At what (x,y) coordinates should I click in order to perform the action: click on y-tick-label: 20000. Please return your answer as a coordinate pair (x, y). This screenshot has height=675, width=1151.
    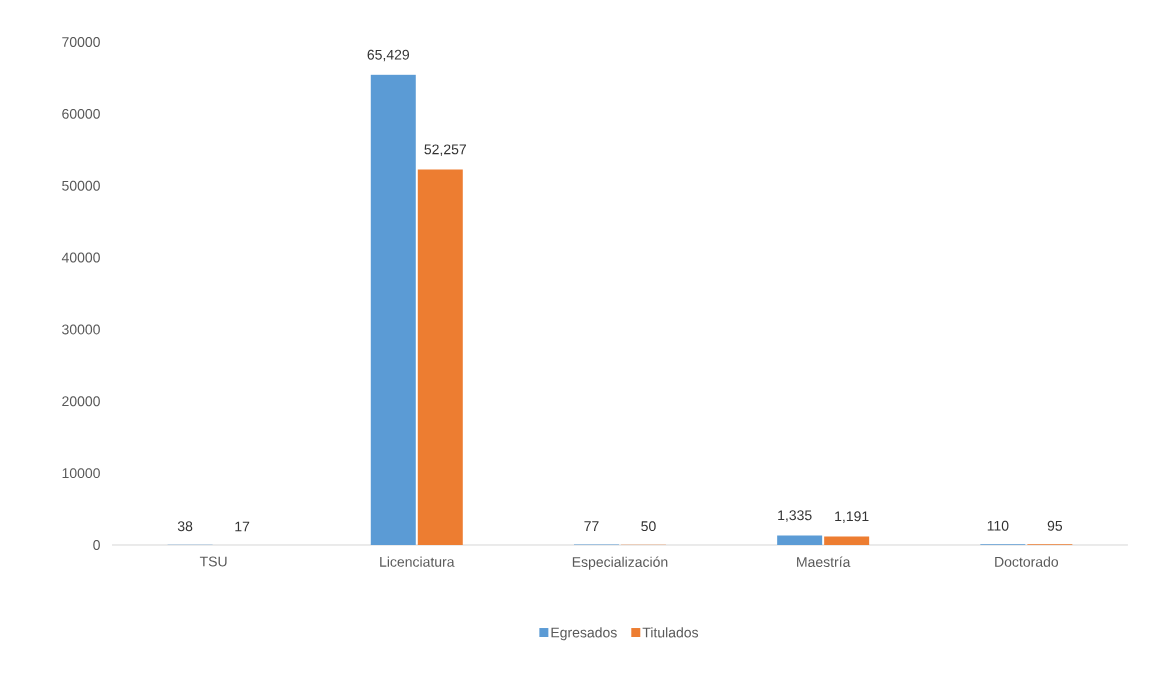
    Looking at the image, I should click on (81, 401).